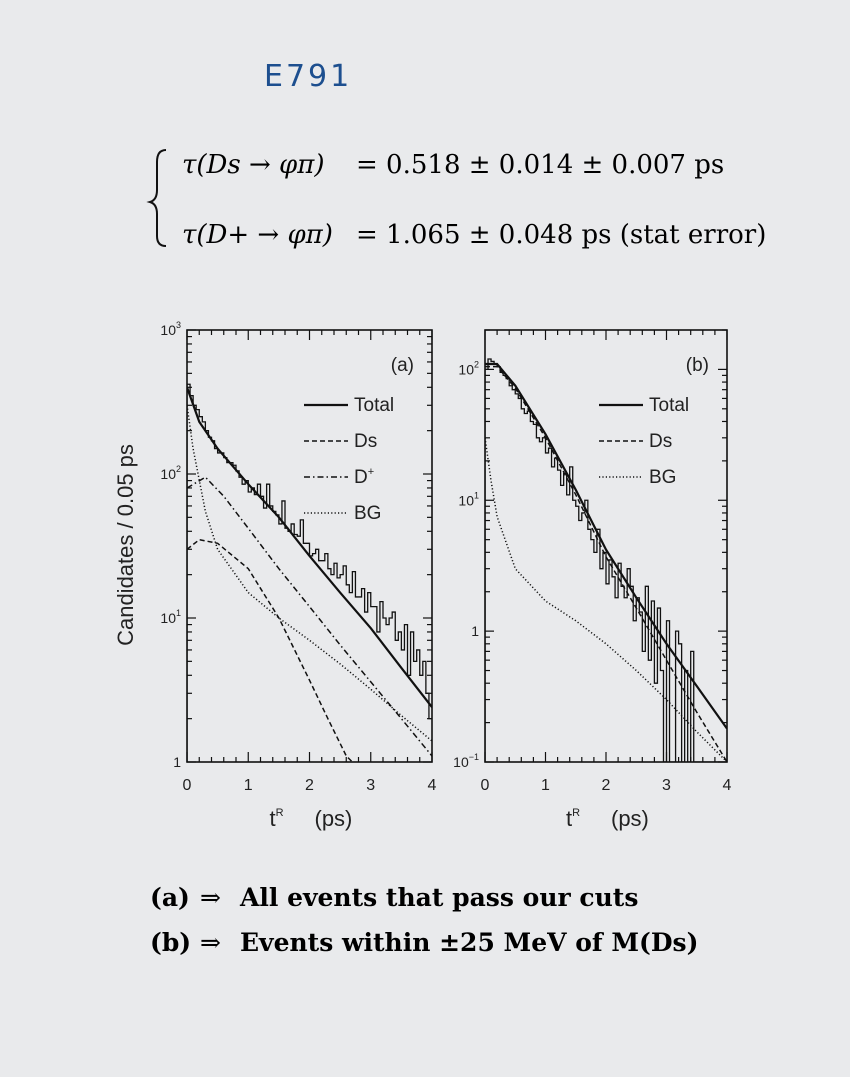  What do you see at coordinates (308, 76) in the screenshot?
I see `experiment-label: E791` at bounding box center [308, 76].